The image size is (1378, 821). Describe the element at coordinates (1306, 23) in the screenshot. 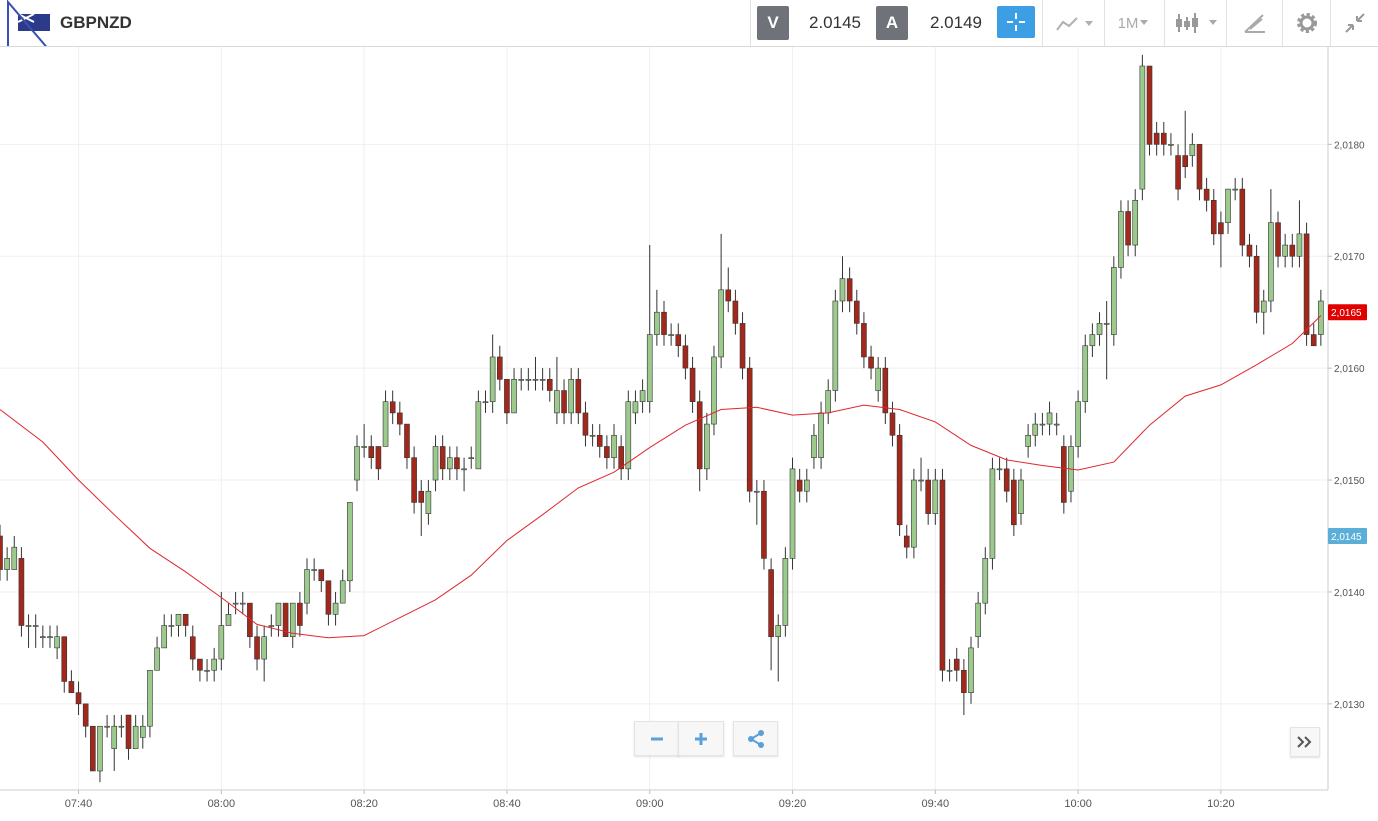

I see `settings-button` at that location.